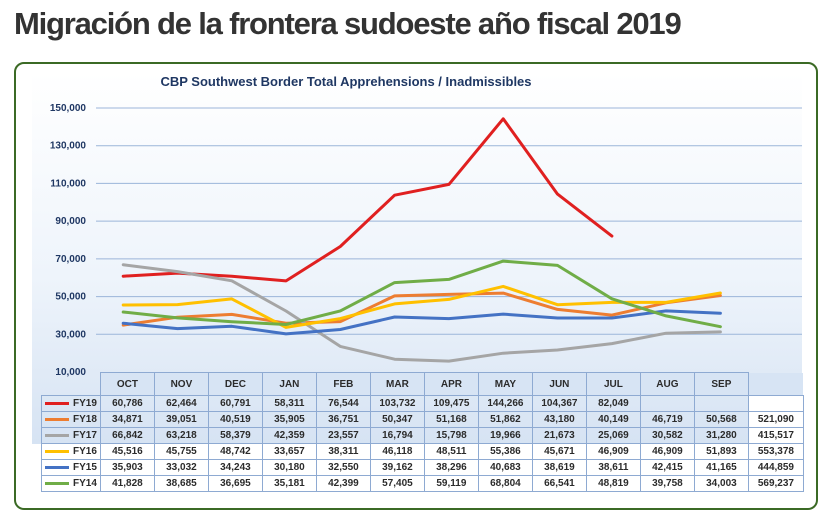 Image resolution: width=833 pixels, height=520 pixels. What do you see at coordinates (85, 403) in the screenshot?
I see `series-name: FY19` at bounding box center [85, 403].